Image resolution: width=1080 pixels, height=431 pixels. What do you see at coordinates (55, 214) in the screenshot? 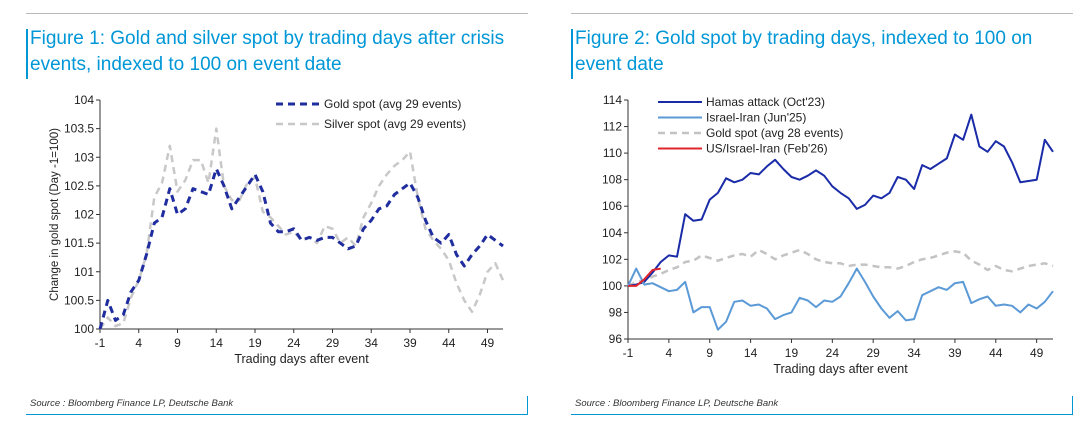
I see `y-axis-label: Change in gold spot (Day -1=100)` at bounding box center [55, 214].